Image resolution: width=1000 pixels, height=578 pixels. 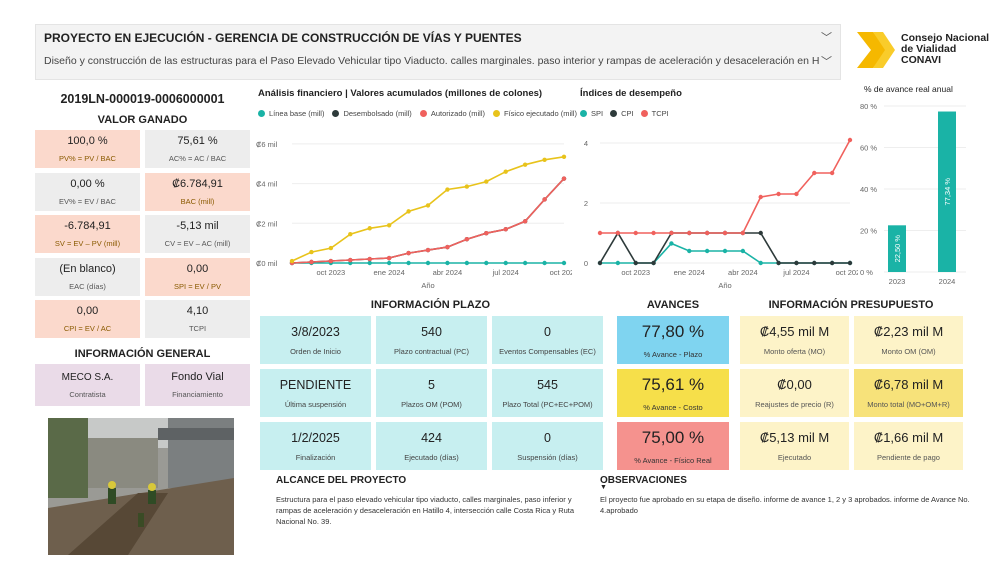 I want to click on plazo-card: 545 Plazo Total (PC+EC+POM), so click(x=547, y=393).